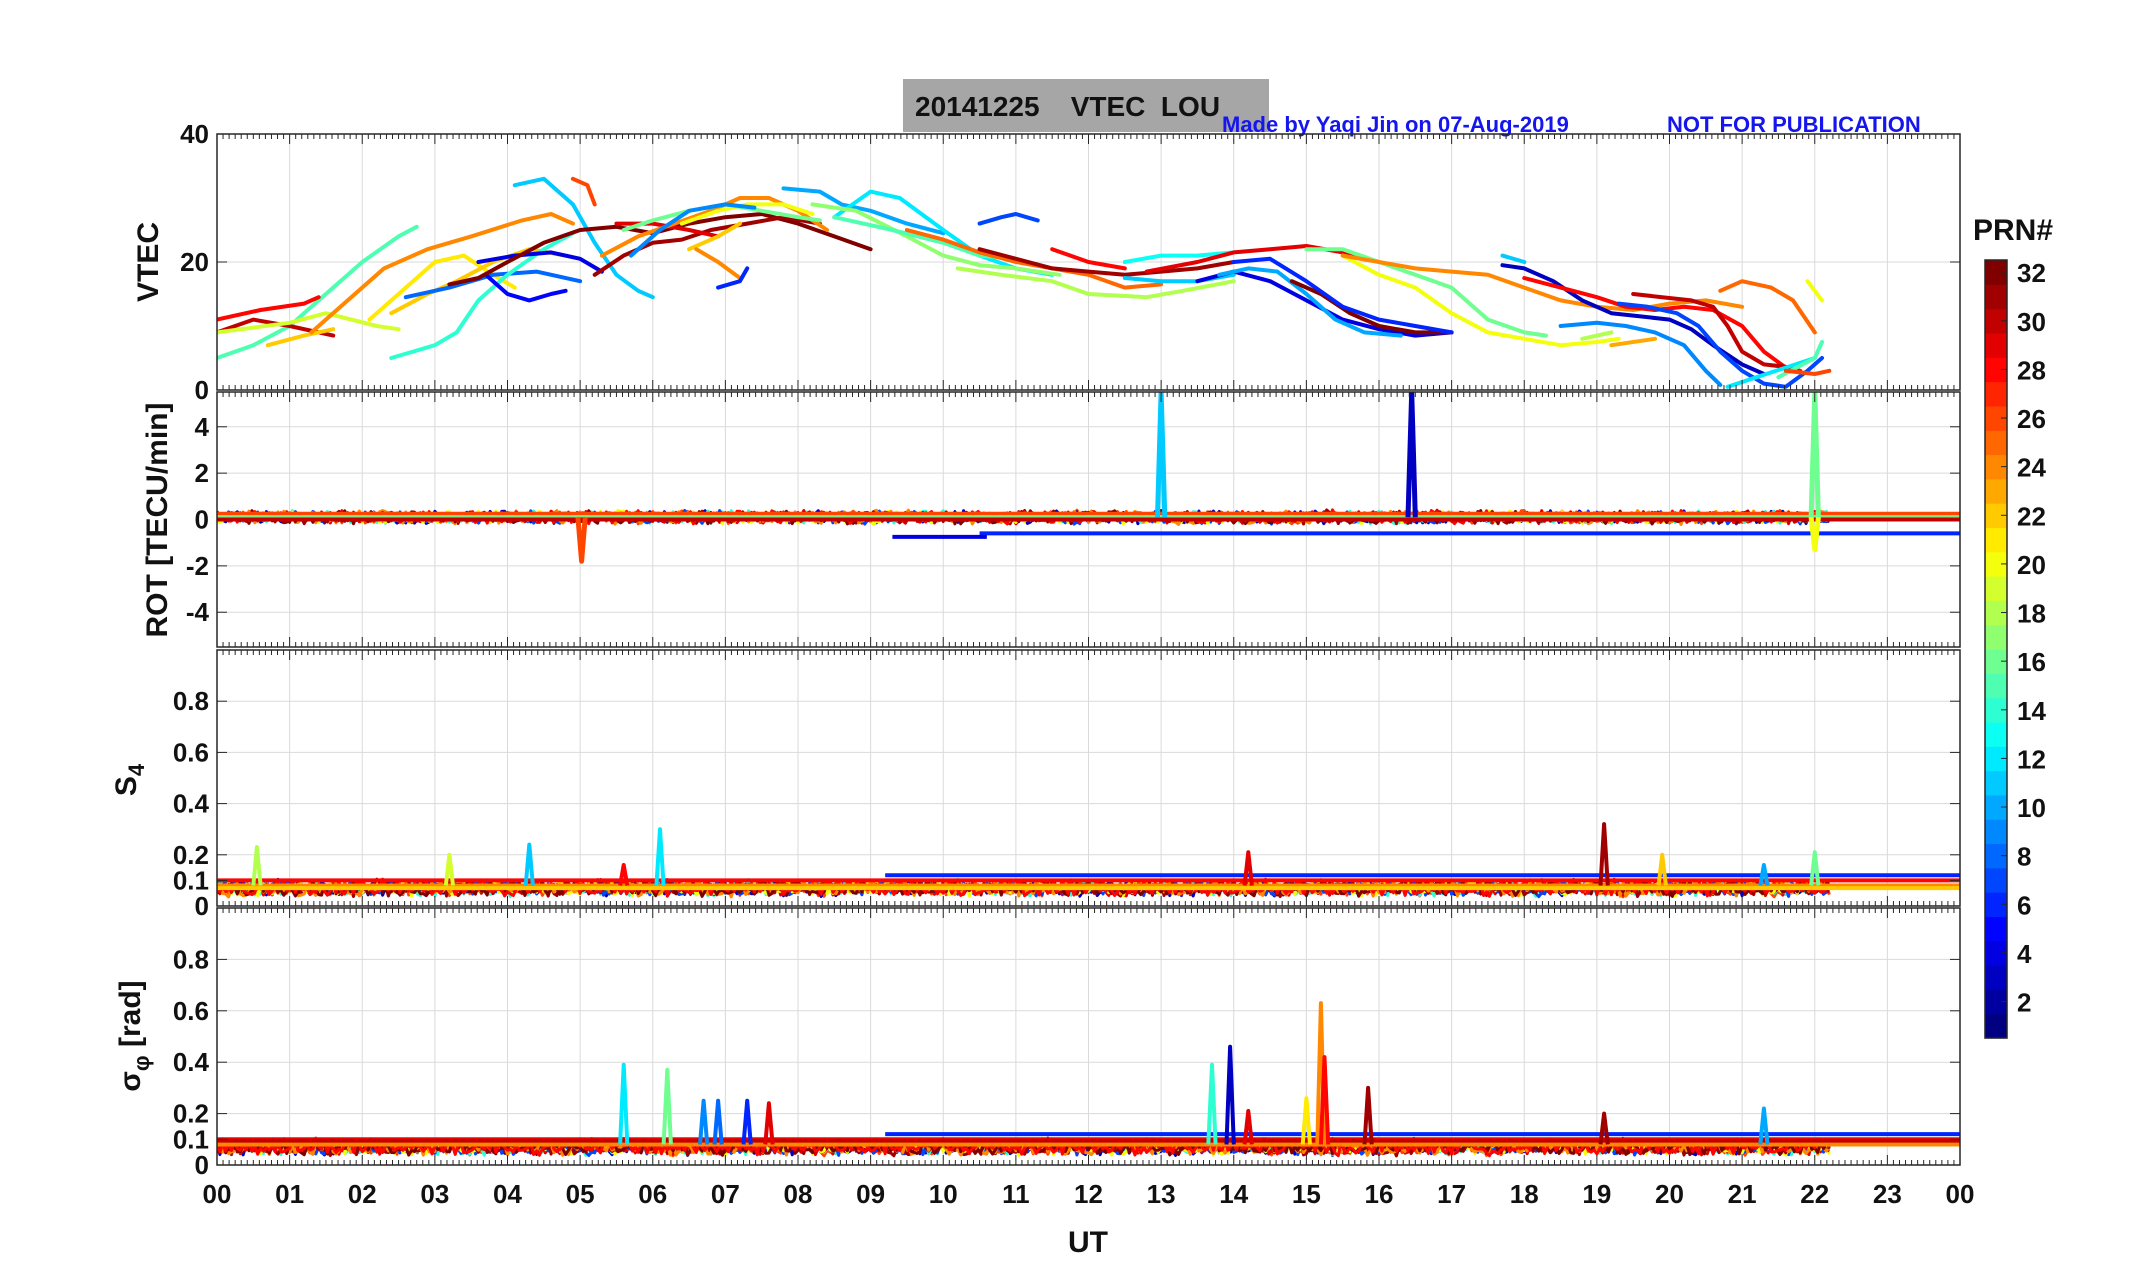 Image resolution: width=2153 pixels, height=1286 pixels. Describe the element at coordinates (191, 880) in the screenshot. I see `s4-ytick-label: 0.1` at that location.